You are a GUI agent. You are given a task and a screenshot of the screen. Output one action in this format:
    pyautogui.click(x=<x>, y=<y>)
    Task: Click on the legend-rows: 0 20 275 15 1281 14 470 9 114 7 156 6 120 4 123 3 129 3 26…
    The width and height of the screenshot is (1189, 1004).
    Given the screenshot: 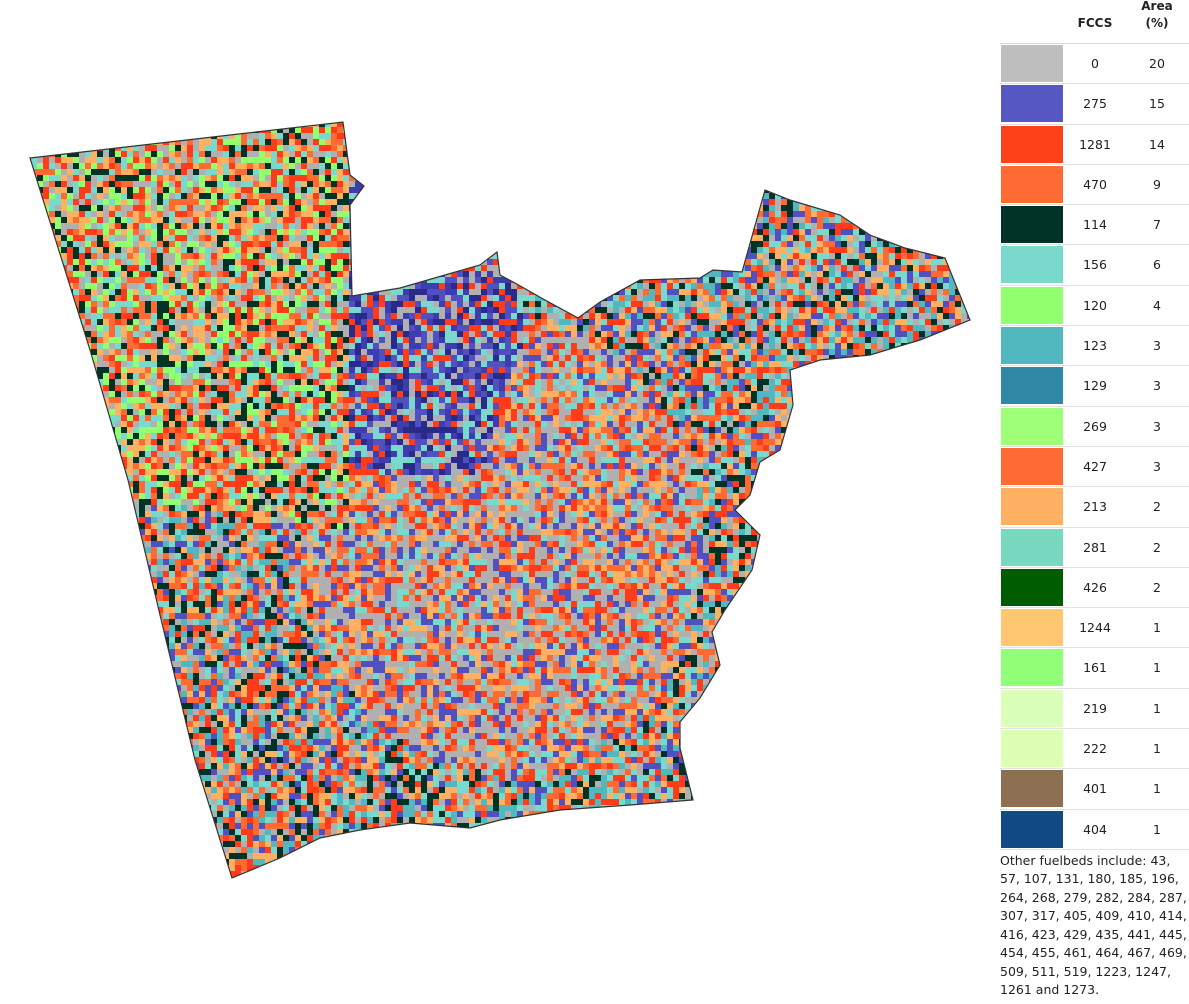 What is the action you would take?
    pyautogui.click(x=1094, y=446)
    